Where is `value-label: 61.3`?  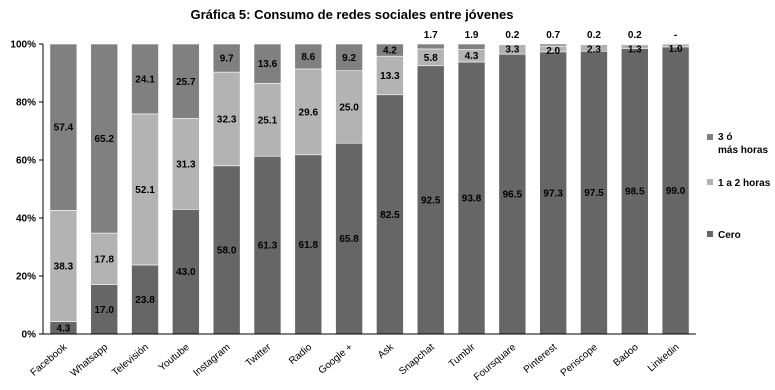 value-label: 61.3 is located at coordinates (268, 246).